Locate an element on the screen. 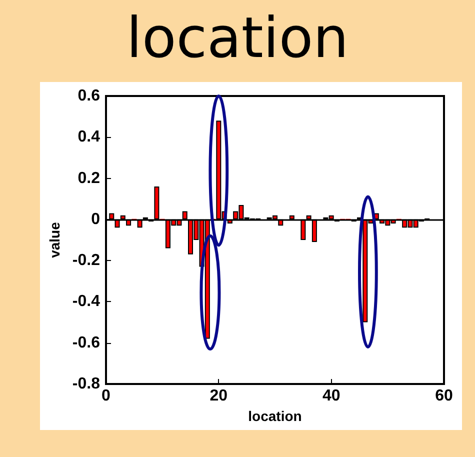 This screenshot has width=475, height=457. y-axis-title: value is located at coordinates (54, 240).